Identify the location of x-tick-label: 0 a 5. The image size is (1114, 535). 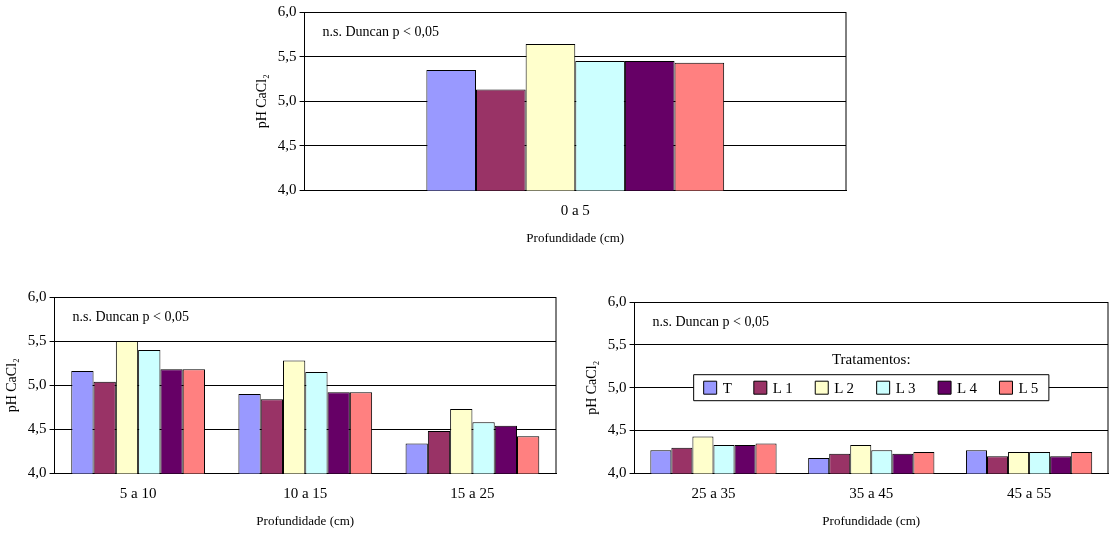
(575, 210).